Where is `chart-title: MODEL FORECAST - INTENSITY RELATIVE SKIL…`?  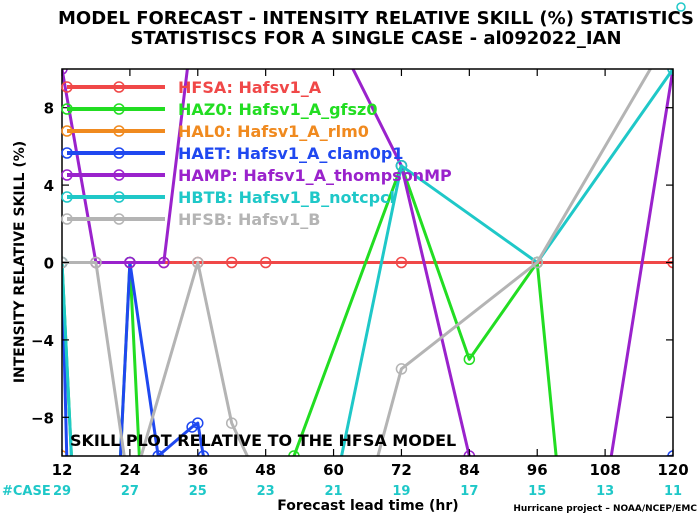 chart-title: MODEL FORECAST - INTENSITY RELATIVE SKIL… is located at coordinates (376, 18).